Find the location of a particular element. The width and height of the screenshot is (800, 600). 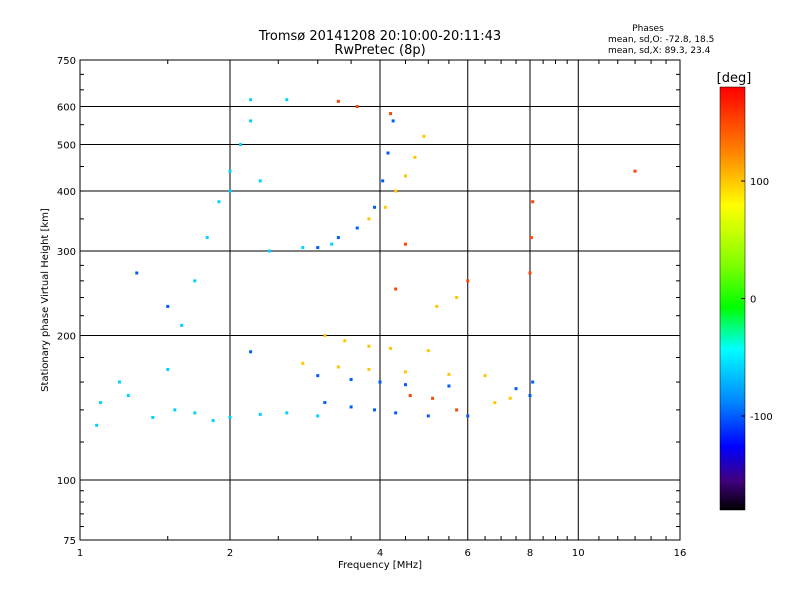

chart-title: Tromsø 20141208 20:10:00-20:11:43 is located at coordinates (379, 36).